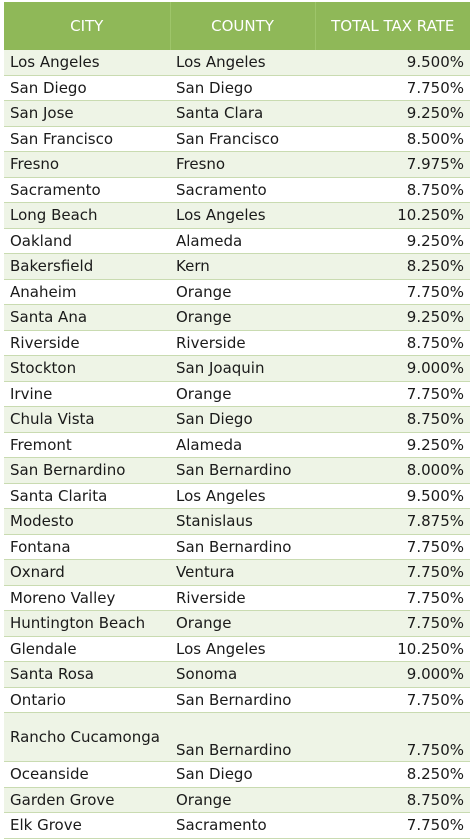 This screenshot has width=474, height=840. I want to click on table-row: Oxnard Ventura 7.750%, so click(237, 572).